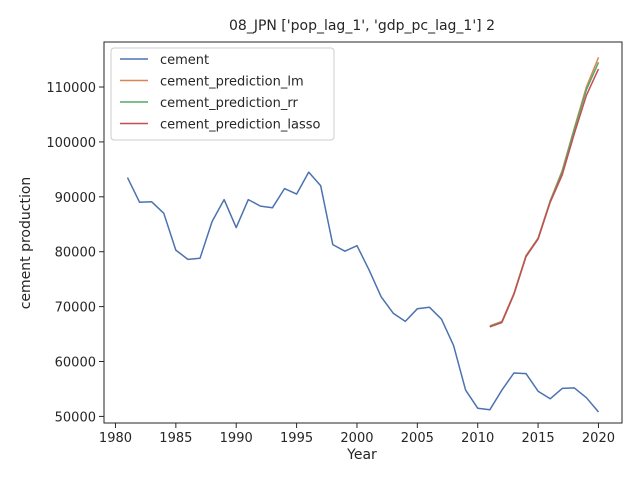 This screenshot has height=480, width=640. What do you see at coordinates (26, 243) in the screenshot?
I see `y-axis-label: cement production` at bounding box center [26, 243].